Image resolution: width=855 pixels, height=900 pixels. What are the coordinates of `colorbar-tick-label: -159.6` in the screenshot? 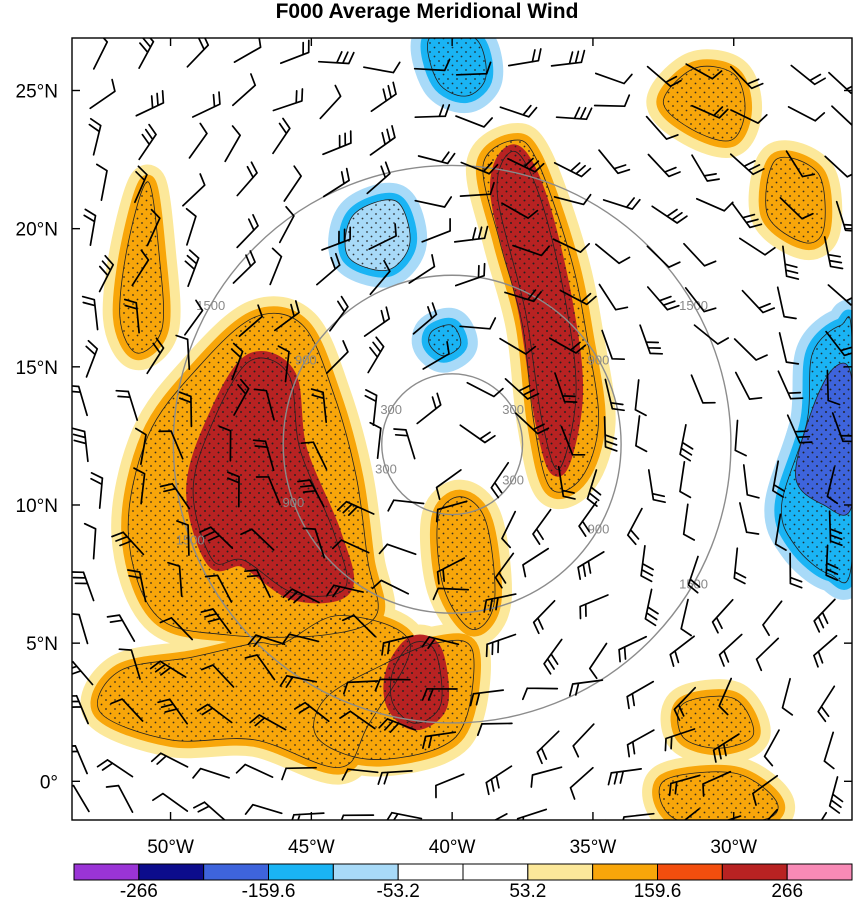 It's located at (269, 890).